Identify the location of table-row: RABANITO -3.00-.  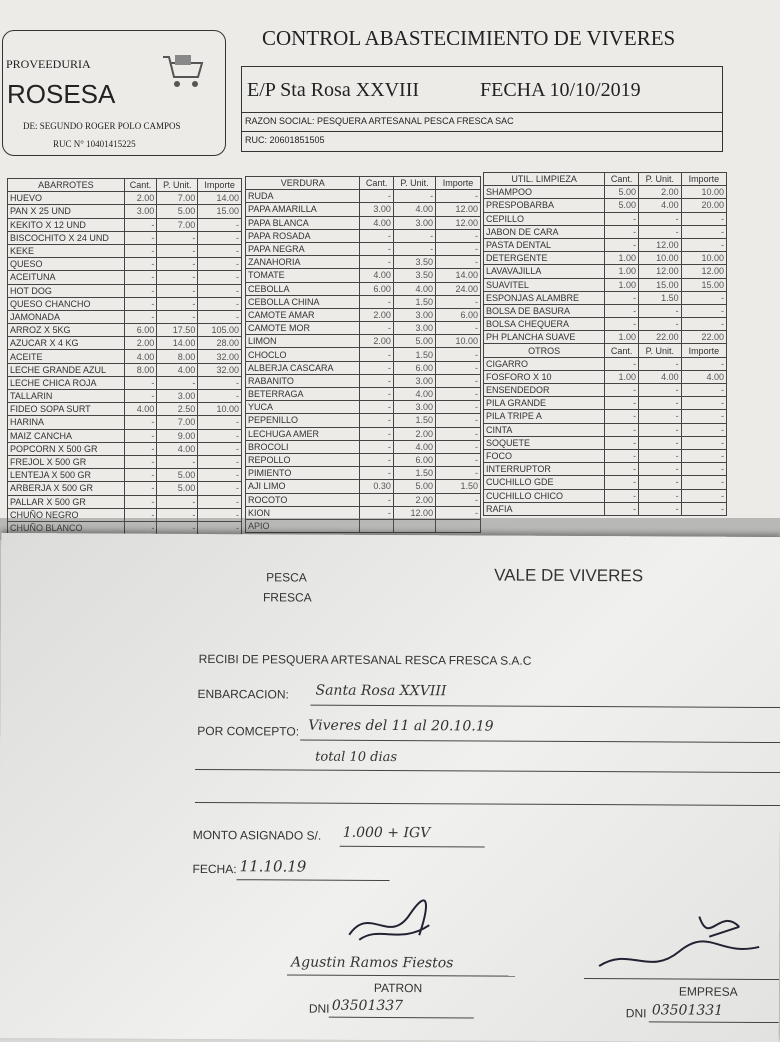
(362, 381).